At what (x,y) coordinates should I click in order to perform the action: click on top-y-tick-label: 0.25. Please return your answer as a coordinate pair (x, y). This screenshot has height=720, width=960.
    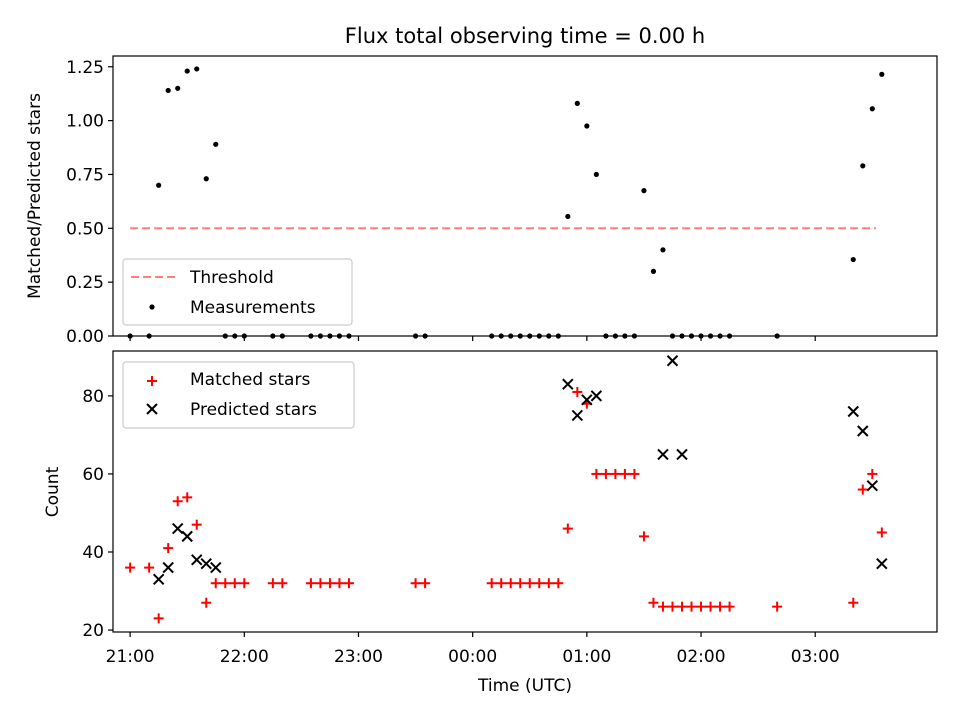
    Looking at the image, I should click on (85, 283).